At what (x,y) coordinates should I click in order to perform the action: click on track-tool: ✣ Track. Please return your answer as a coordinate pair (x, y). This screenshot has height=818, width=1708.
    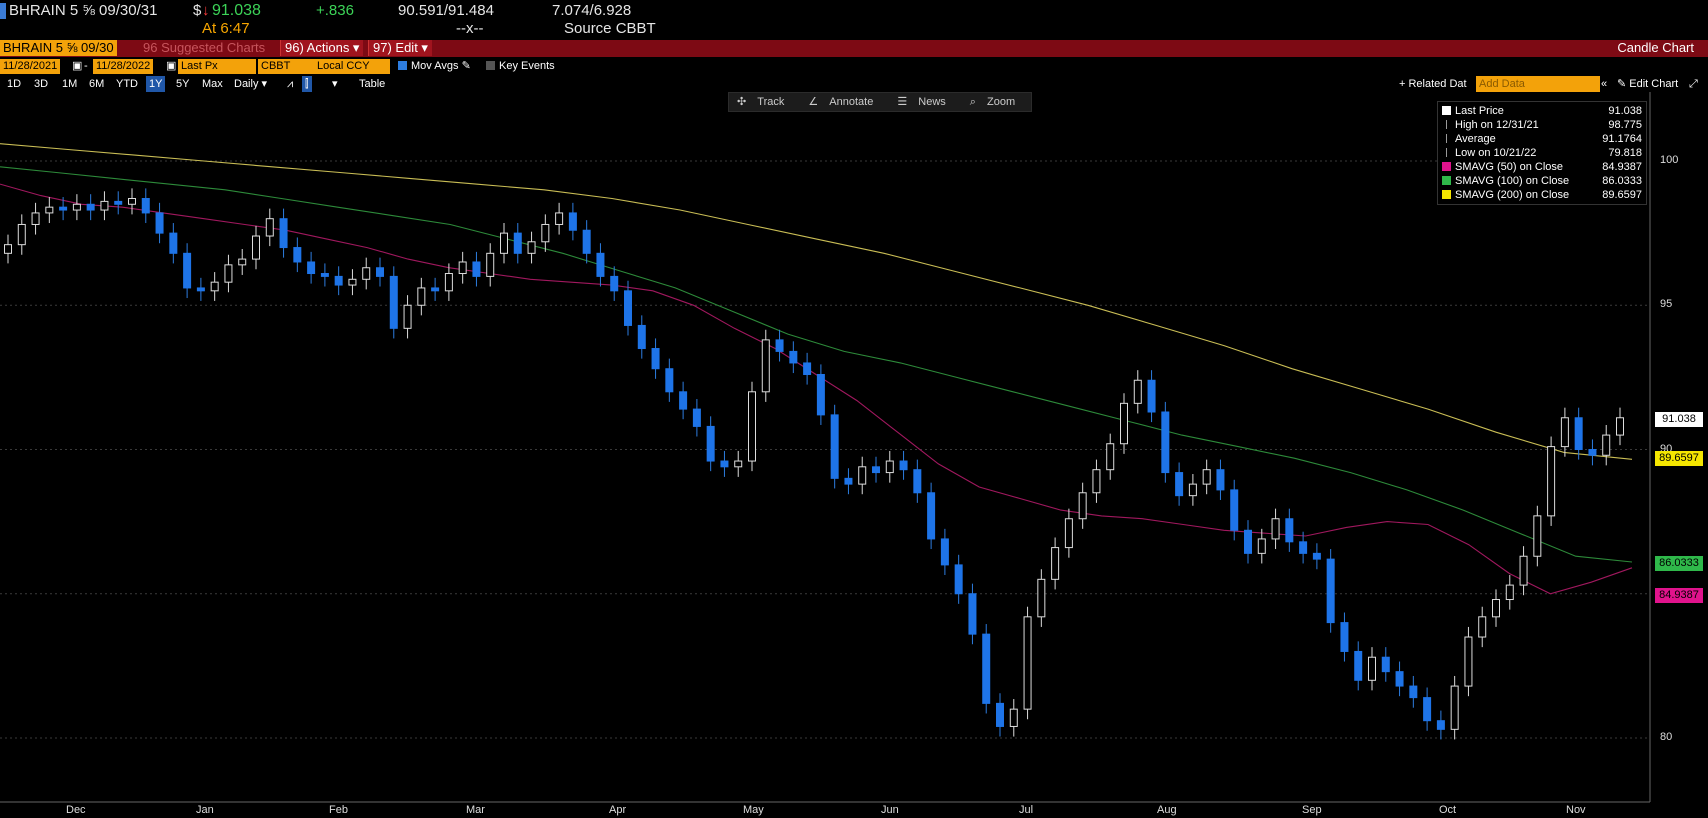
    Looking at the image, I should click on (764, 102).